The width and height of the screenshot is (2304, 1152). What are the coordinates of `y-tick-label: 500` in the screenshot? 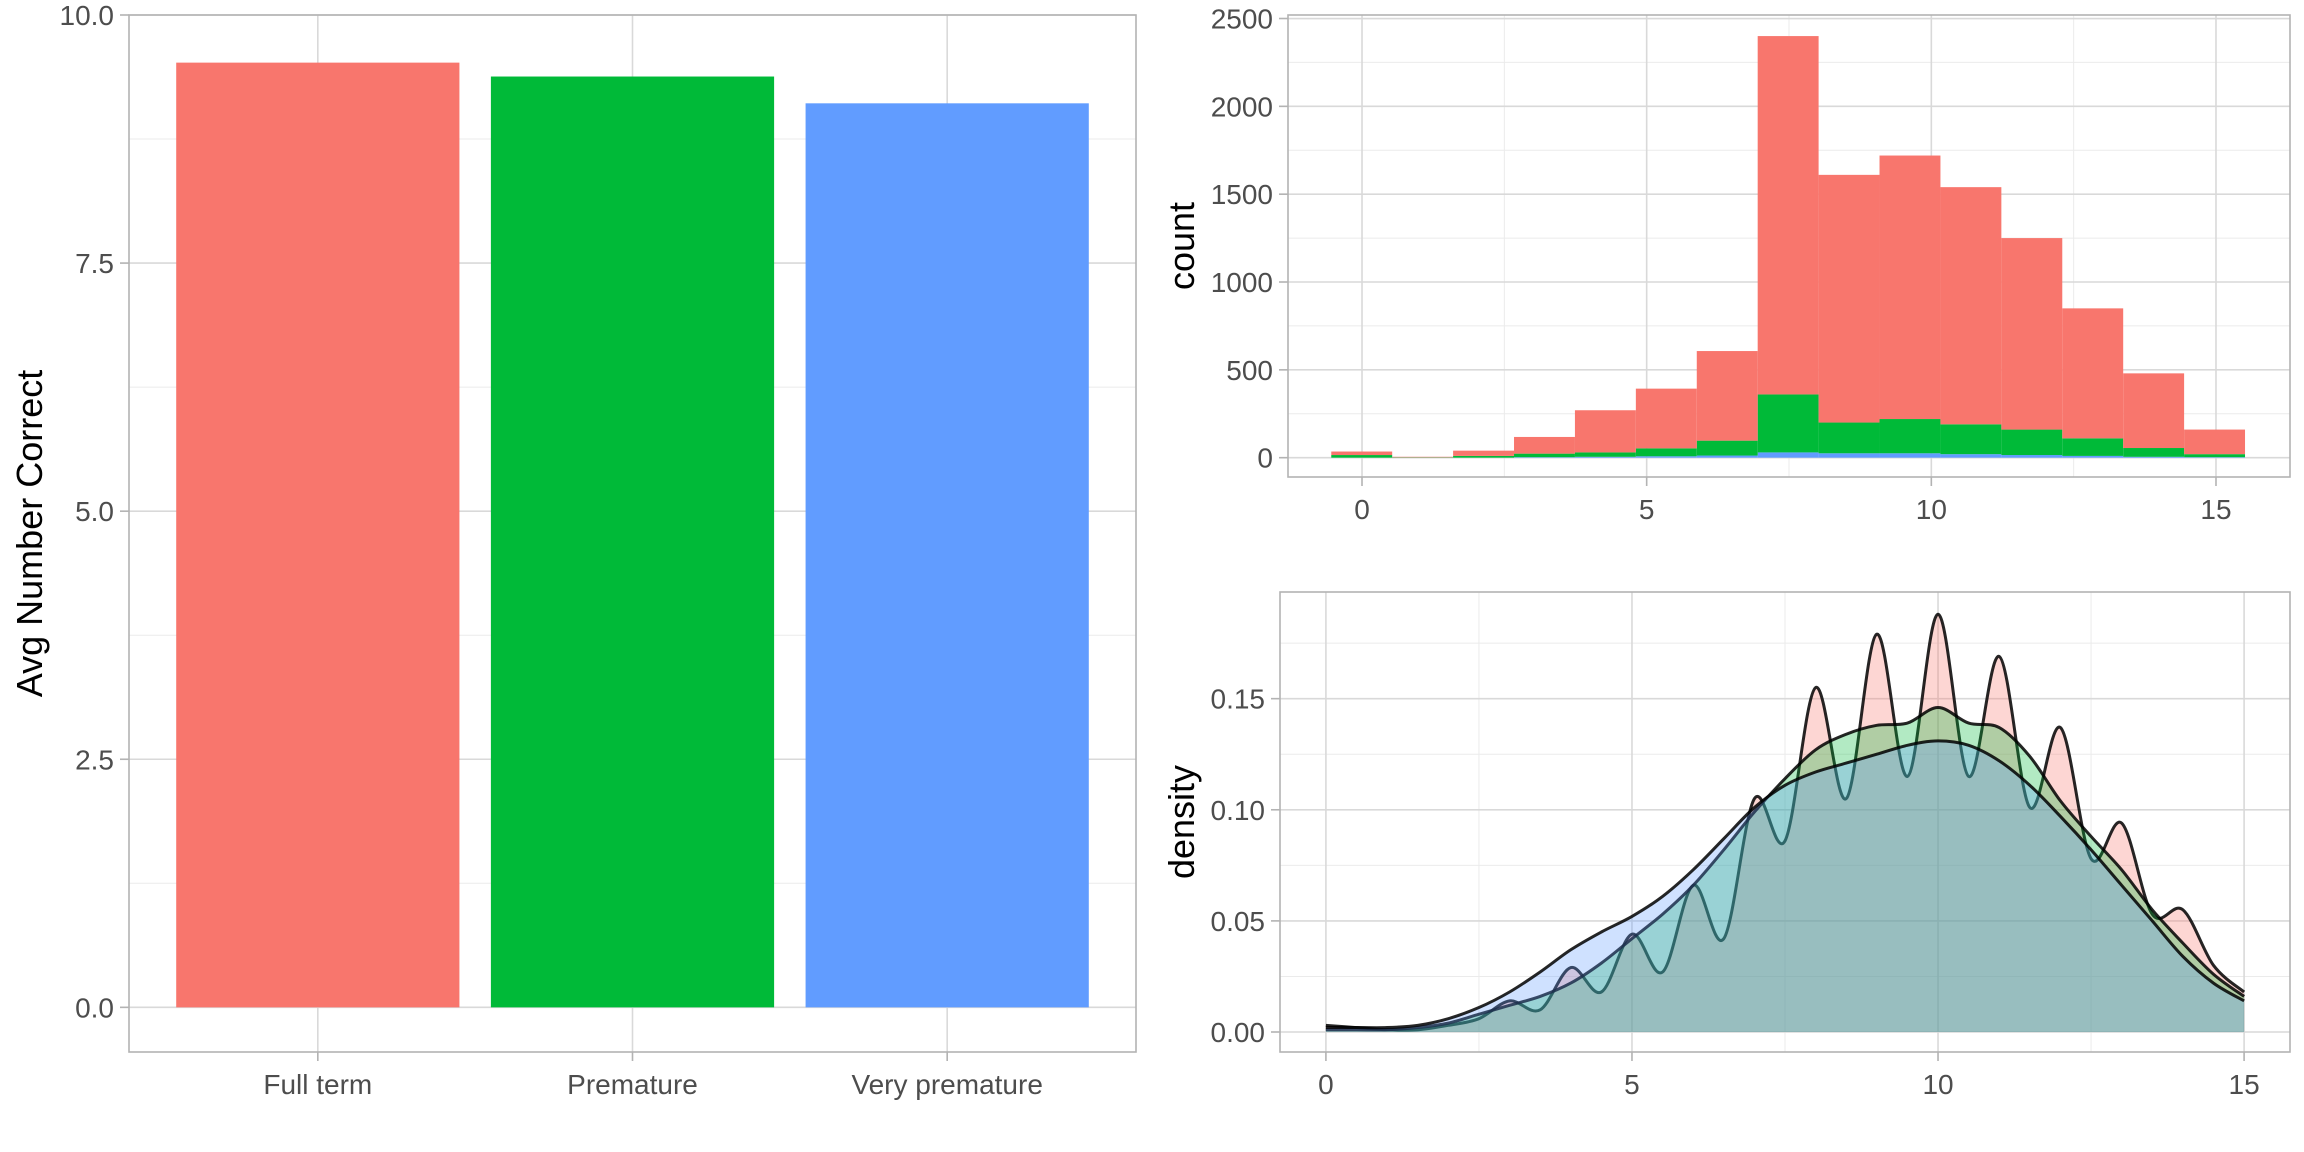 It's located at (1249, 370).